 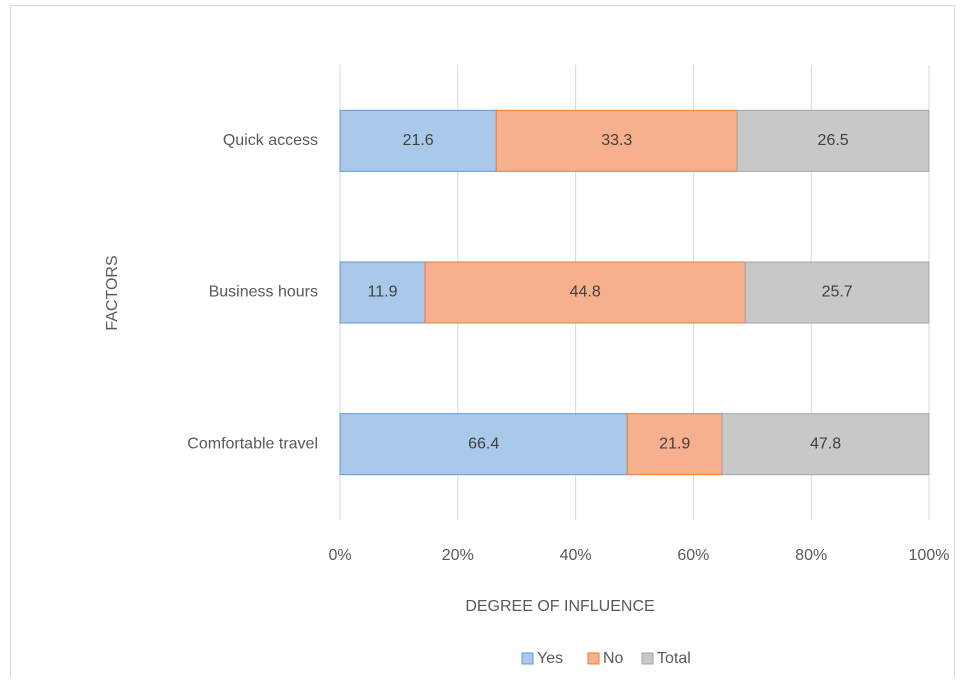 I want to click on data-label: 21.9, so click(x=674, y=443).